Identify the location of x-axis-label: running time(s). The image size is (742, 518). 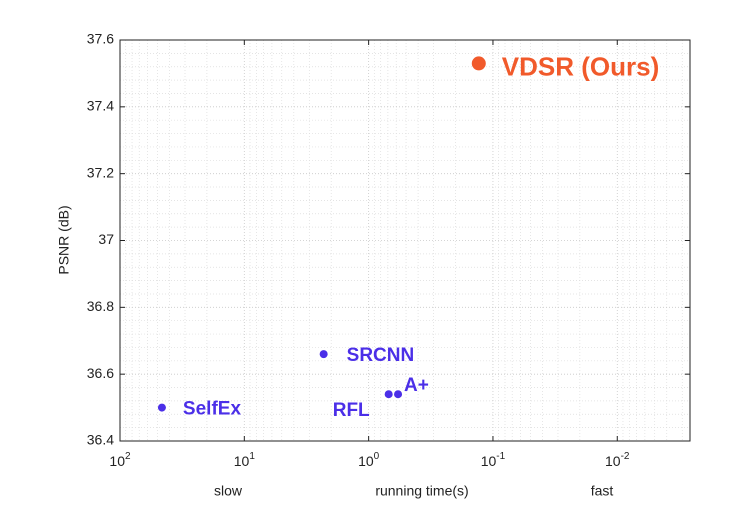
(421, 491).